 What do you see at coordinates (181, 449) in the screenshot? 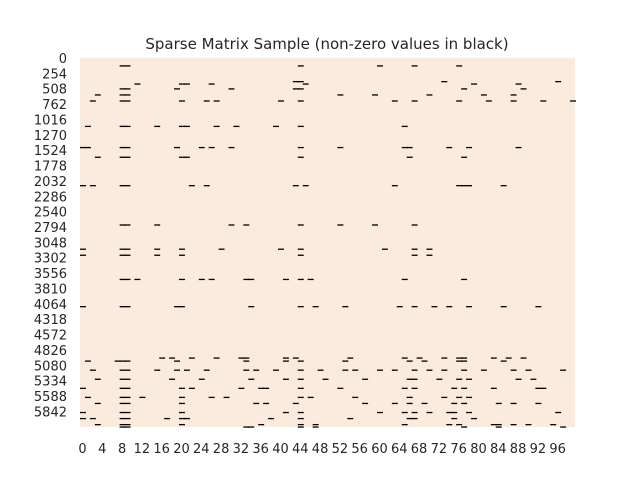
I see `x-tick-label: 20` at bounding box center [181, 449].